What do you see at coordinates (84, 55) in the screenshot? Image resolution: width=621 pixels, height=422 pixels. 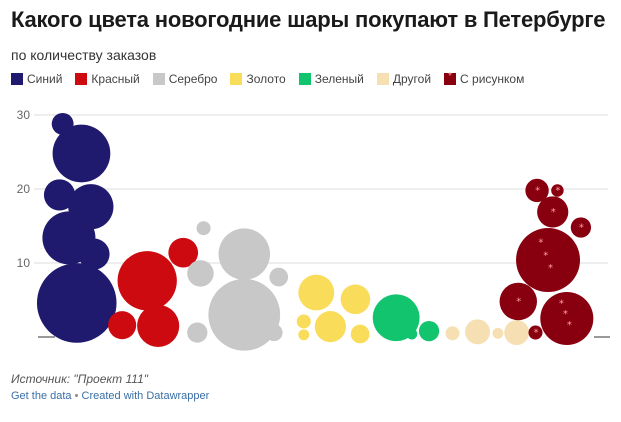 I see `chart-subtitle: по количеству заказов` at bounding box center [84, 55].